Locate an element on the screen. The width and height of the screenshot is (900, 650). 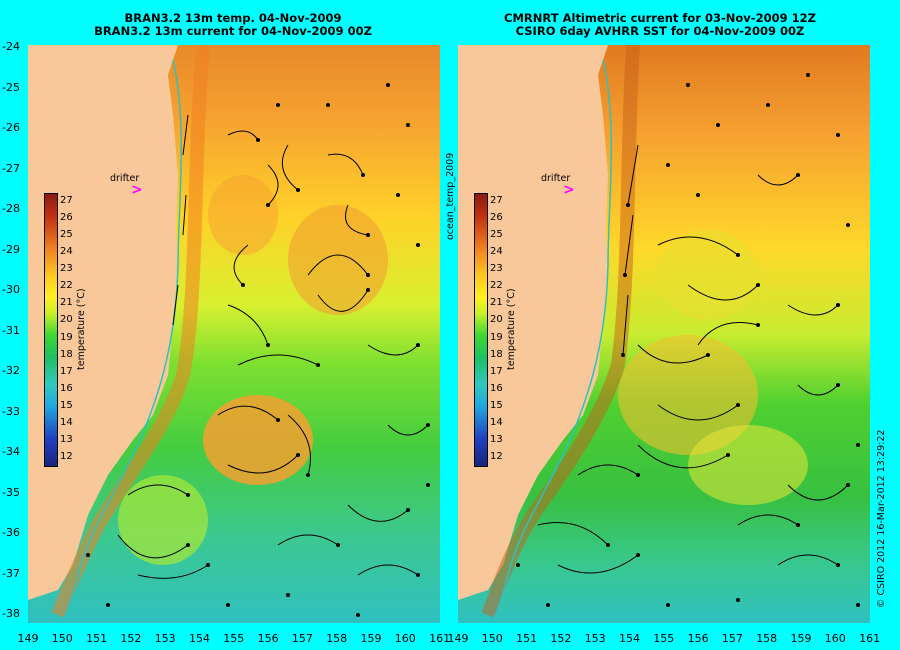
left-x-tick-label: 160 is located at coordinates (405, 638).